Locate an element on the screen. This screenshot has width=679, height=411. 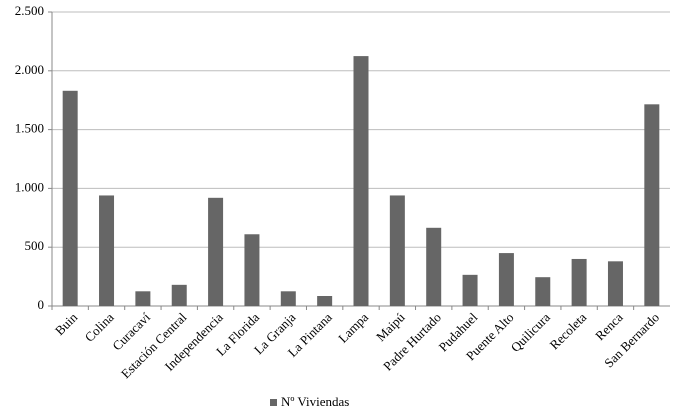
y-tick-label: 500 is located at coordinates (35, 245).